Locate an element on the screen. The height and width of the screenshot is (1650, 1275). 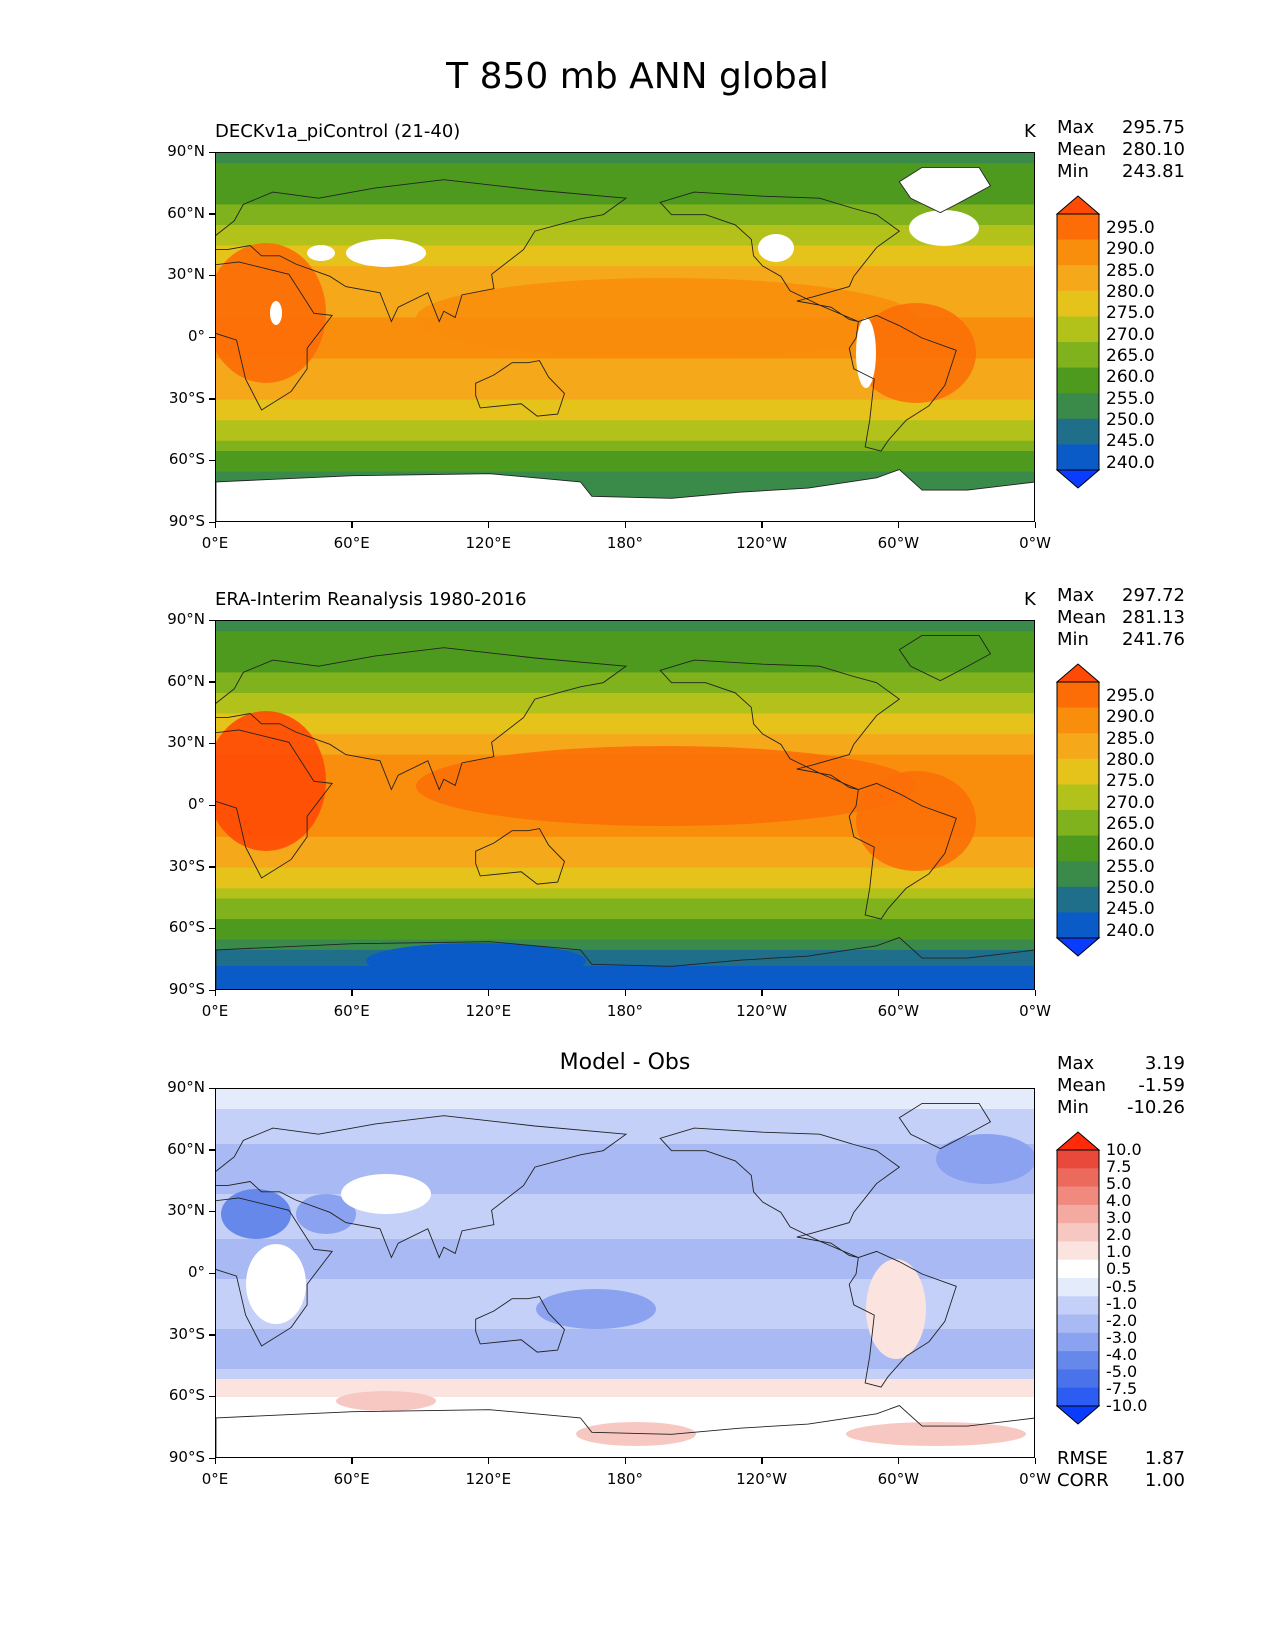
x-tick-label: 0°W is located at coordinates (1035, 1479).